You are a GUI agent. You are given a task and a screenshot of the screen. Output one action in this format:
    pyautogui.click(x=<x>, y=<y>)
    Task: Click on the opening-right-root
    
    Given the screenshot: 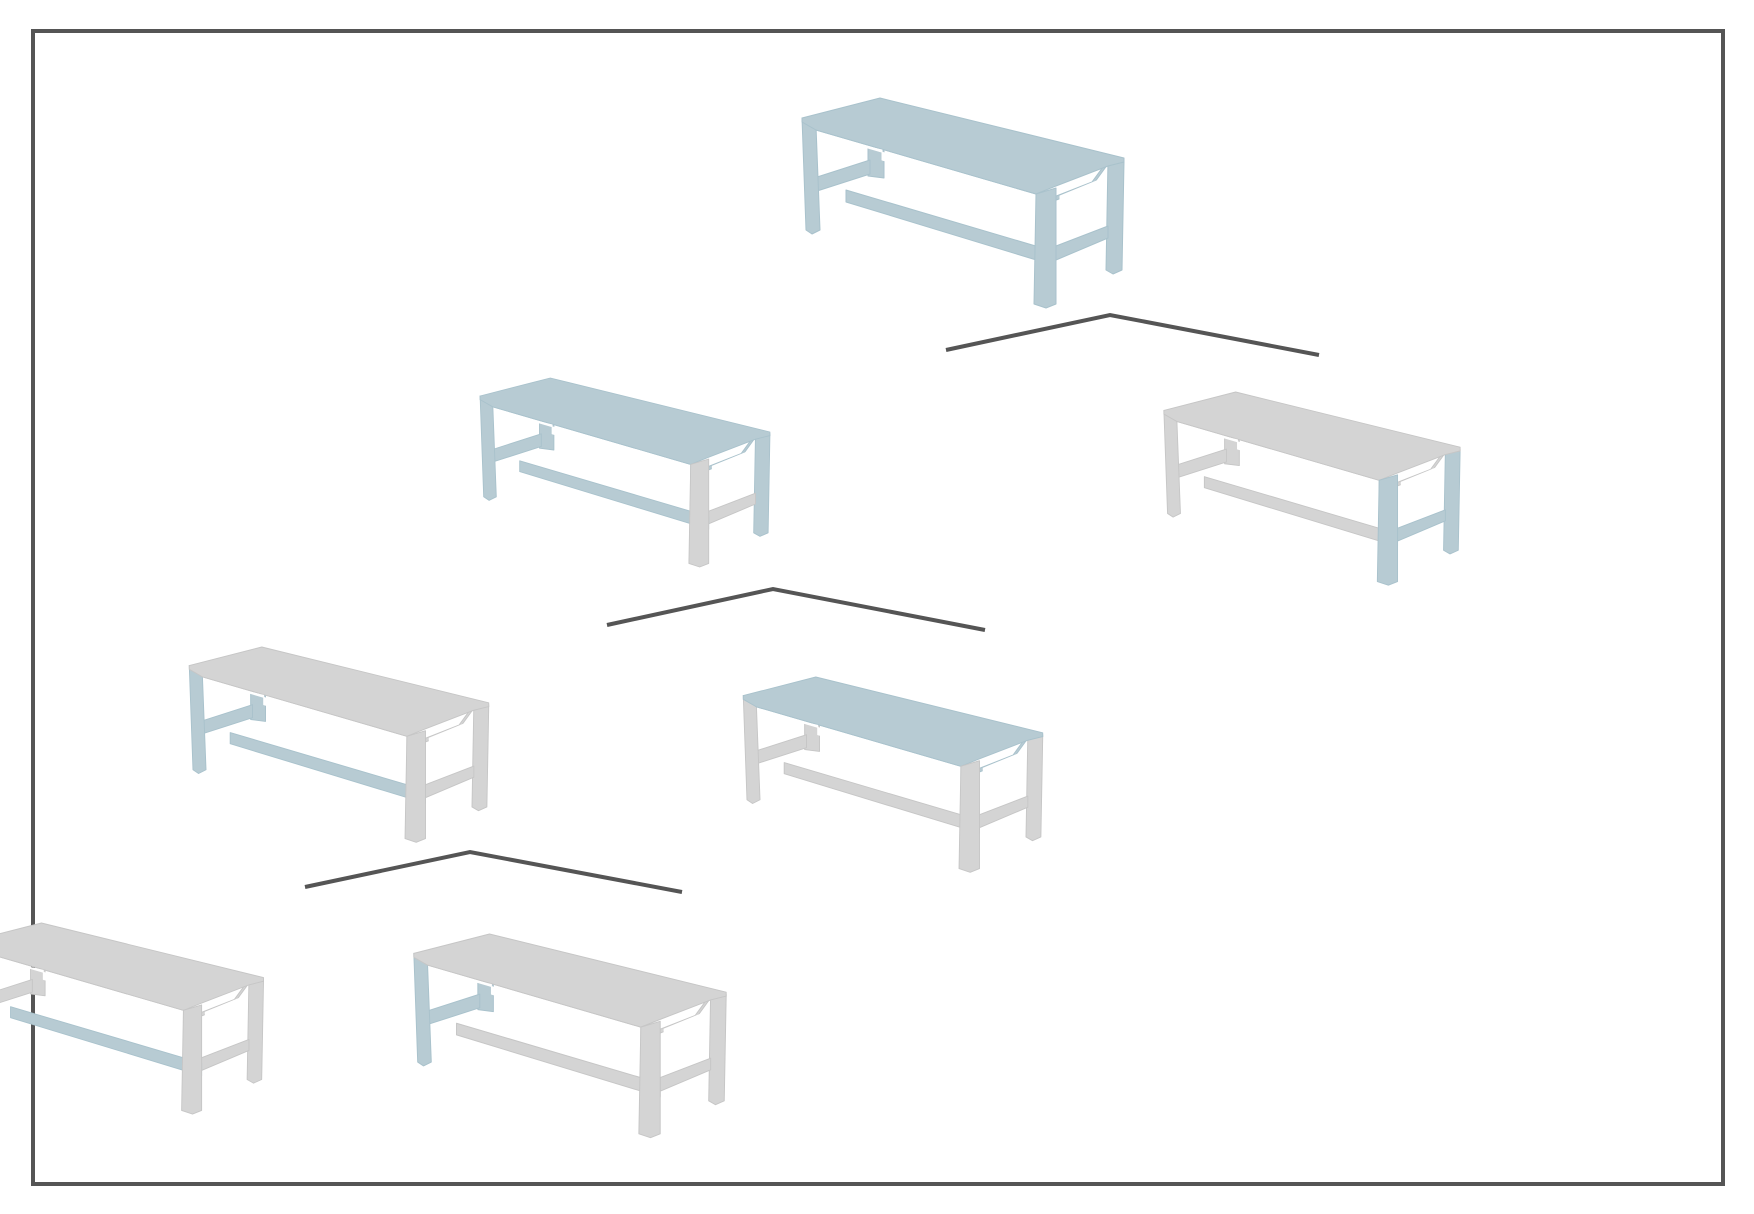 What is the action you would take?
    pyautogui.click(x=1082, y=209)
    